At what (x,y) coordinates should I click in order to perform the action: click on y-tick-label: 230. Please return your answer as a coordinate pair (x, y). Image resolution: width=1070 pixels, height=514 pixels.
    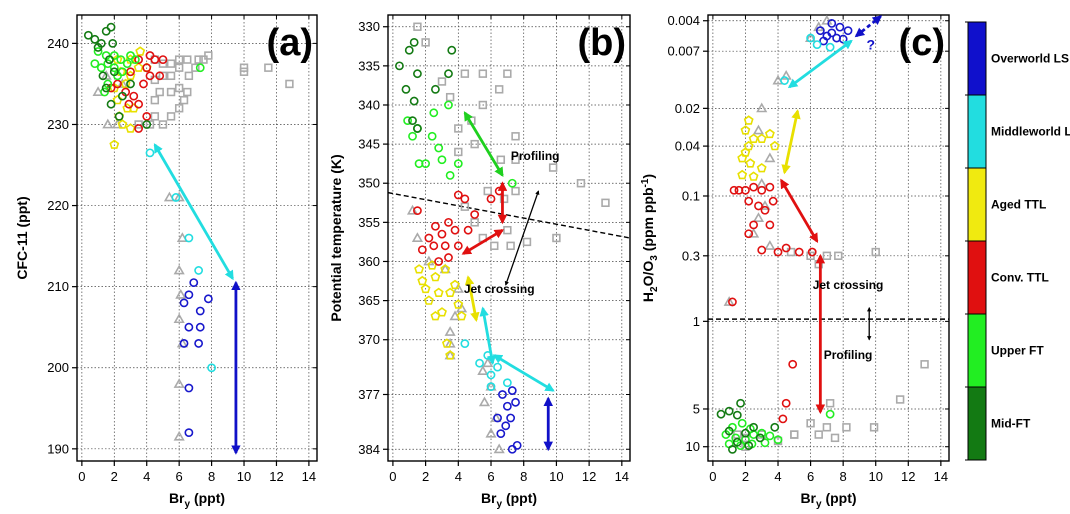
    Looking at the image, I should click on (58, 124).